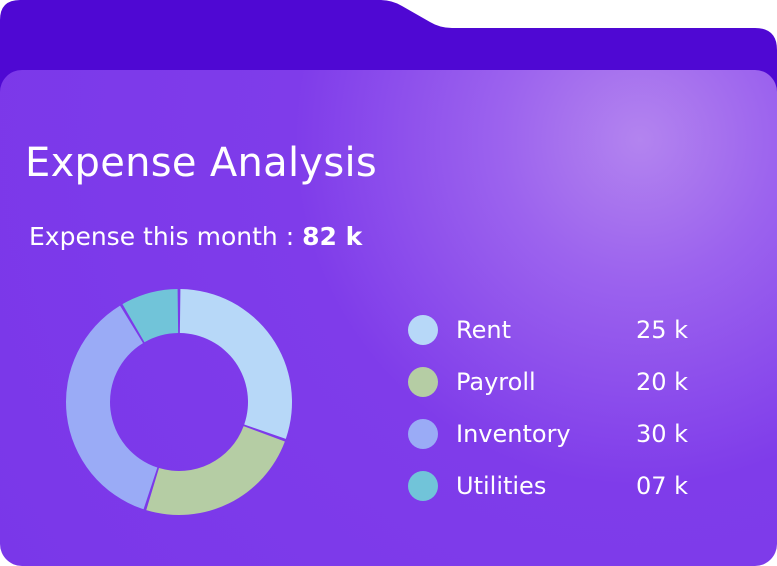 The image size is (777, 566). What do you see at coordinates (662, 382) in the screenshot?
I see `legend-value: 20 k` at bounding box center [662, 382].